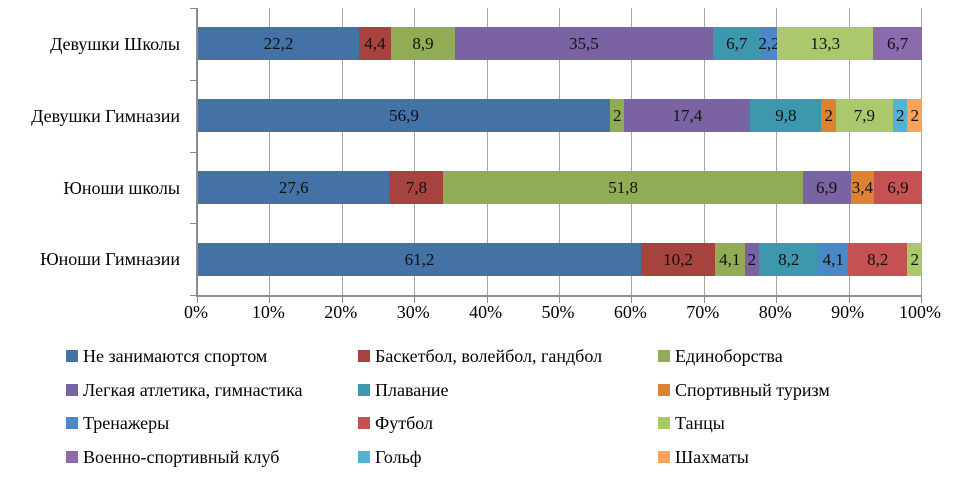 The width and height of the screenshot is (954, 496). What do you see at coordinates (412, 389) in the screenshot?
I see `legend-label: Плавание` at bounding box center [412, 389].